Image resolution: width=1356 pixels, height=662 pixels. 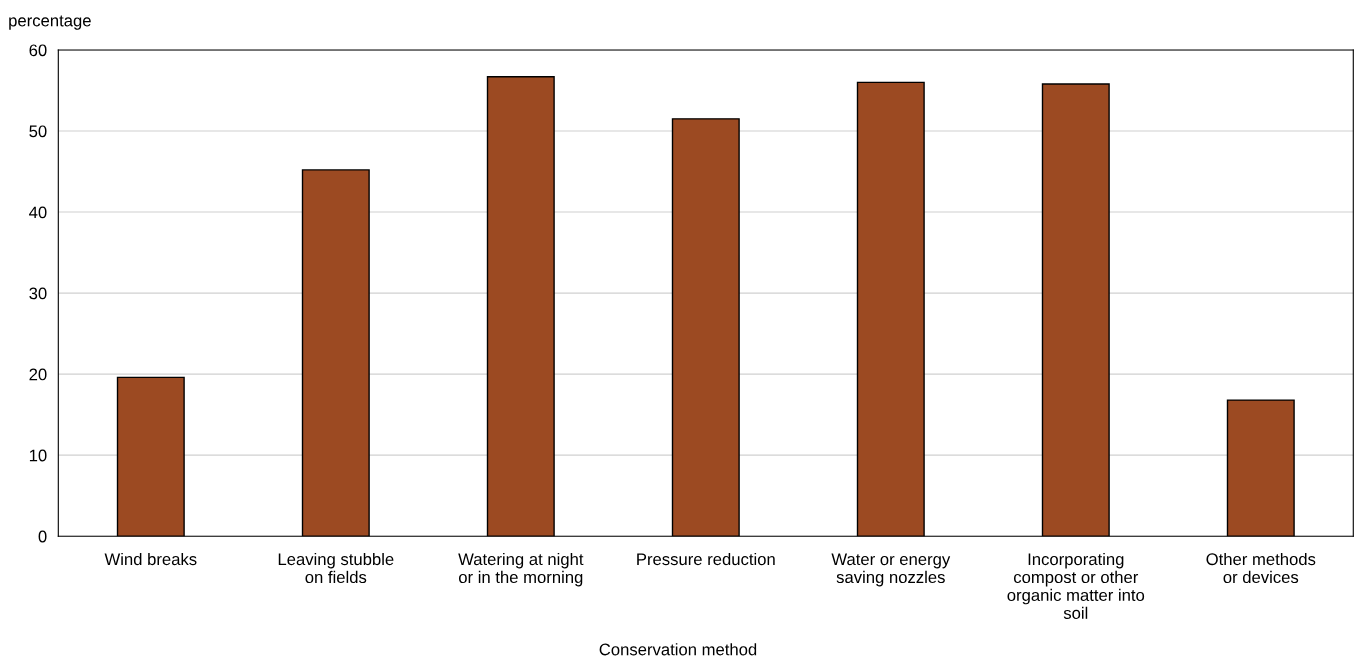 What do you see at coordinates (38, 50) in the screenshot?
I see `y-tick-label: 60` at bounding box center [38, 50].